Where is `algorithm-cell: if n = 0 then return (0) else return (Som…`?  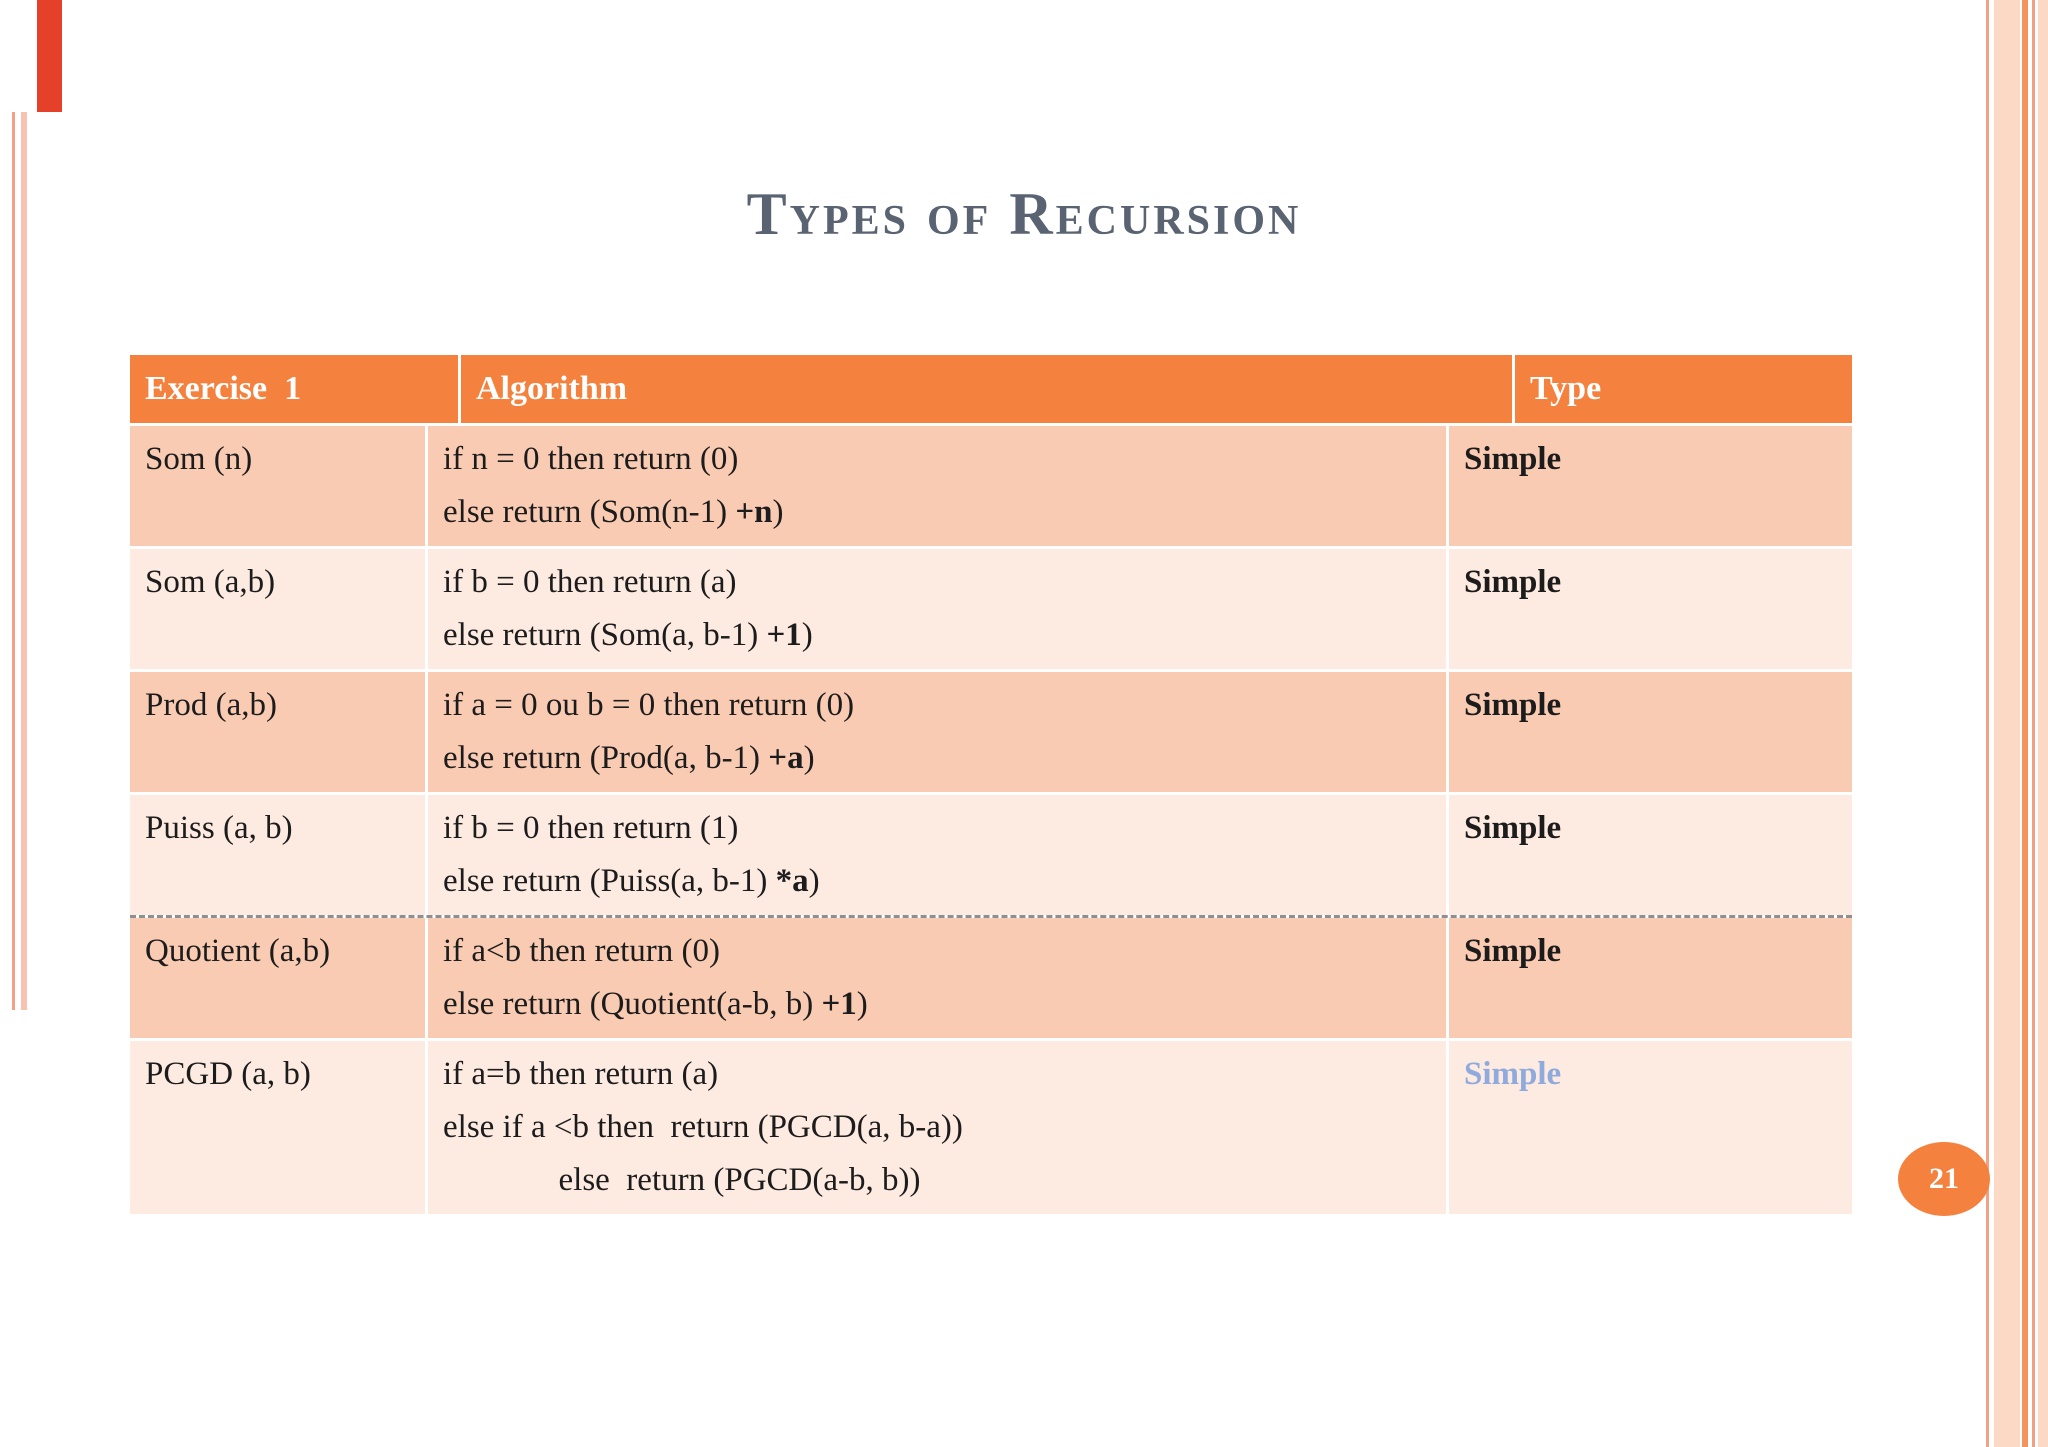 algorithm-cell: if n = 0 then return (0) else return (Som… is located at coordinates (938, 486).